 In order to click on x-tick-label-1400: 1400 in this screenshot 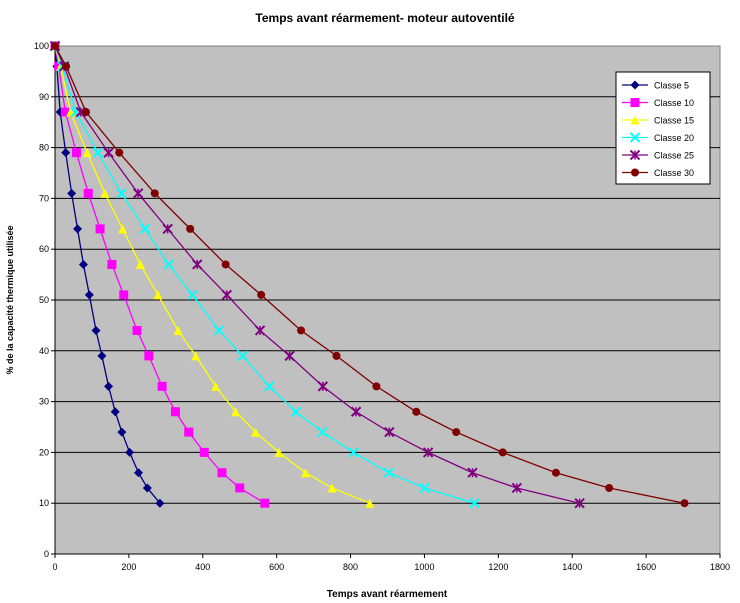, I will do `click(572, 567)`.